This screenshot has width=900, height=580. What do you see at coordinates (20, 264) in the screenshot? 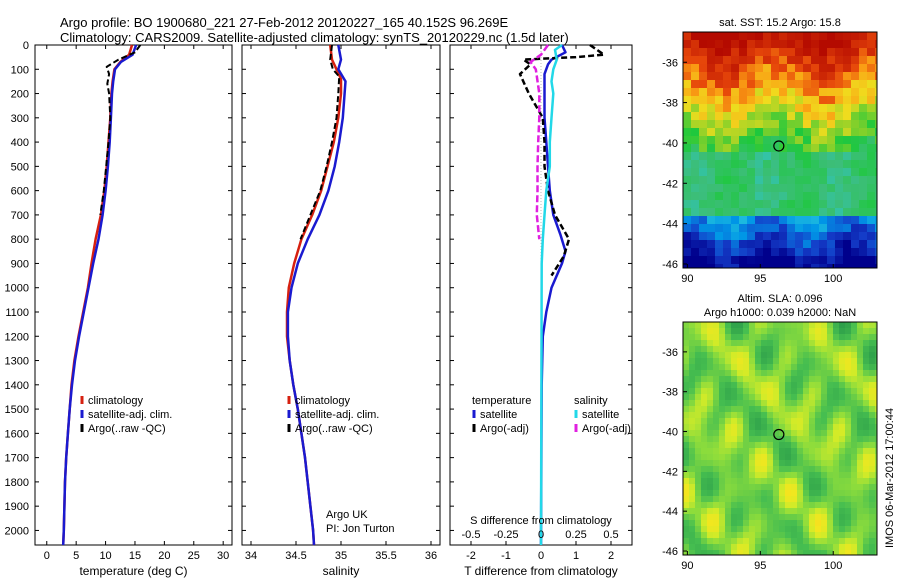
I see `y-tick-label: 900` at bounding box center [20, 264].